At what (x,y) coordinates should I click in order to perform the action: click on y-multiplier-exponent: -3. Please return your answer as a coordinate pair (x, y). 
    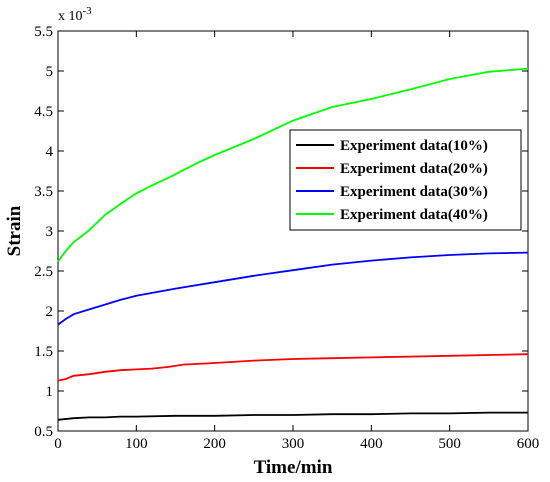
    Looking at the image, I should click on (88, 11).